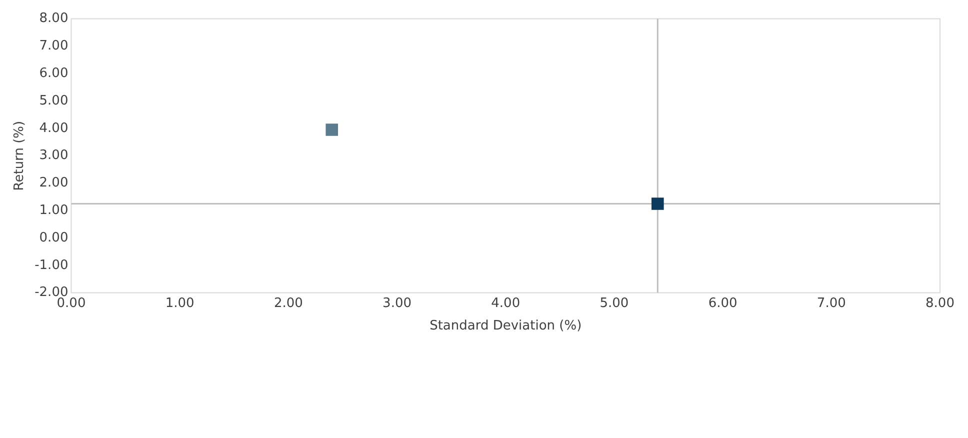  What do you see at coordinates (723, 303) in the screenshot?
I see `x-tick-label: 6.00` at bounding box center [723, 303].